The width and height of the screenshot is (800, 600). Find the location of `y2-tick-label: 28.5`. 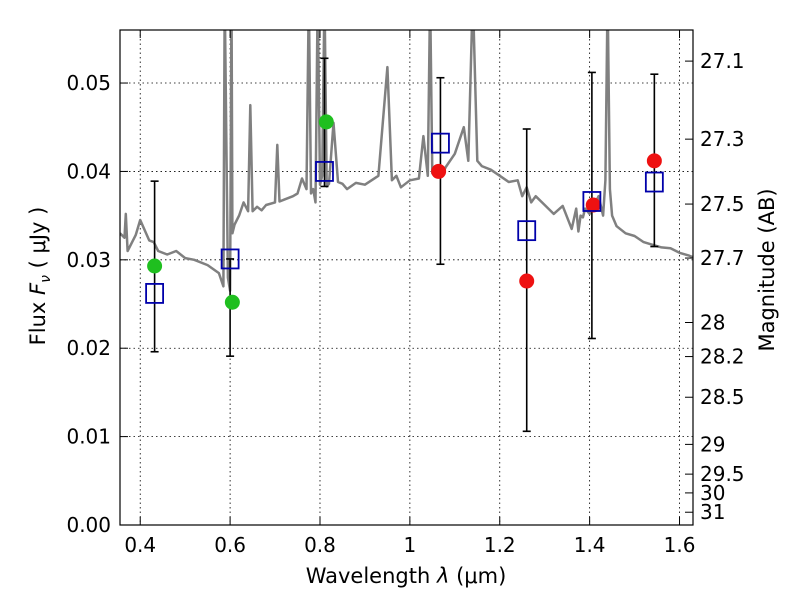

y2-tick-label: 28.5 is located at coordinates (722, 397).